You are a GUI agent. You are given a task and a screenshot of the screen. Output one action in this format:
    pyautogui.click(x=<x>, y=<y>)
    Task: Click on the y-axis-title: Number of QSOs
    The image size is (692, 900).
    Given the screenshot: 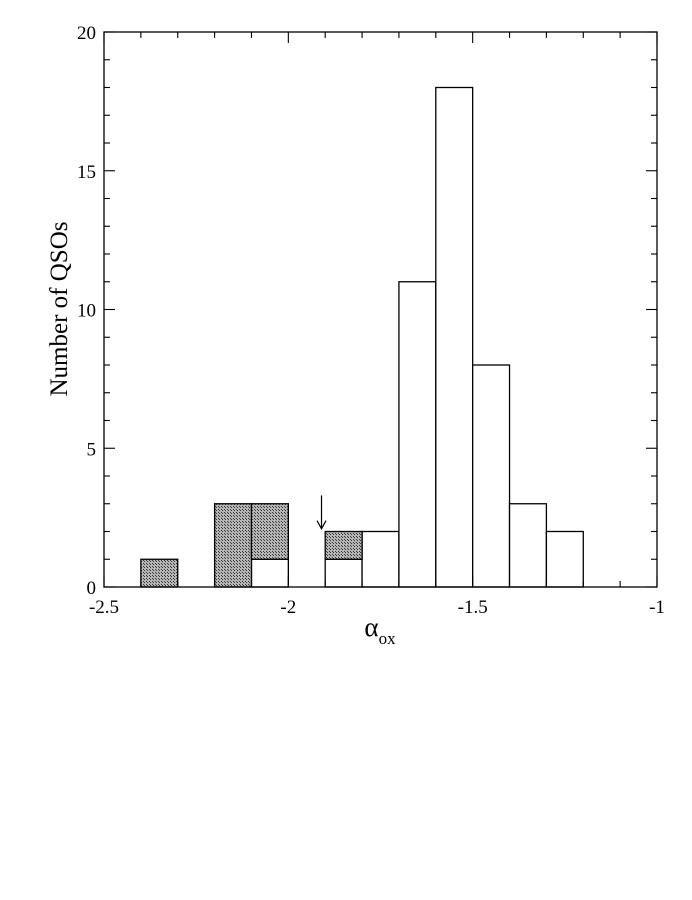 What is the action you would take?
    pyautogui.click(x=59, y=309)
    